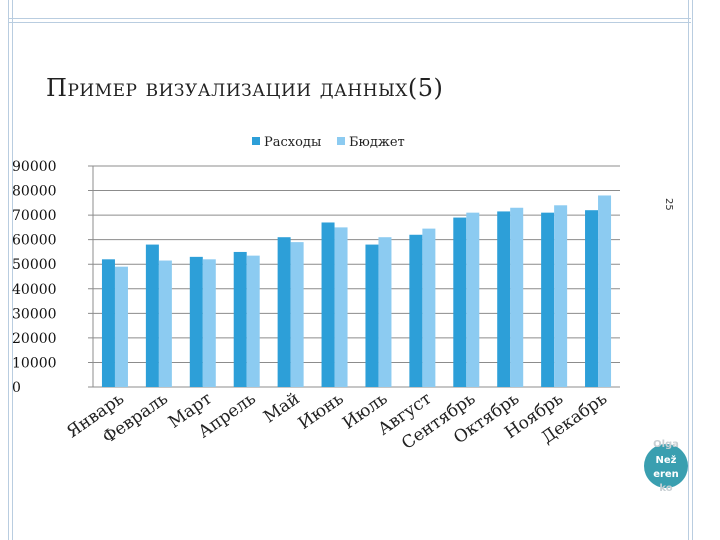 The image size is (720, 540). I want to click on slide-frame-right, so click(690, 270).